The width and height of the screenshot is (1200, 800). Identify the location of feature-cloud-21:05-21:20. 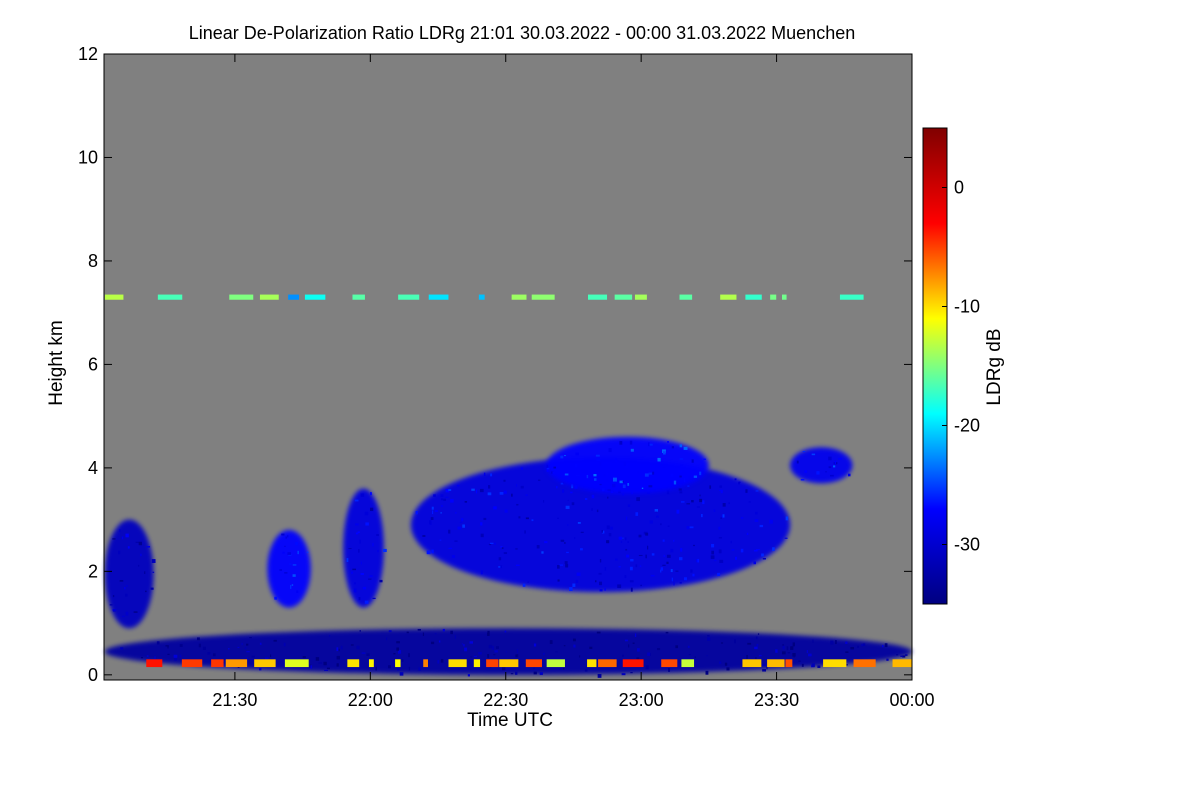
(130, 574).